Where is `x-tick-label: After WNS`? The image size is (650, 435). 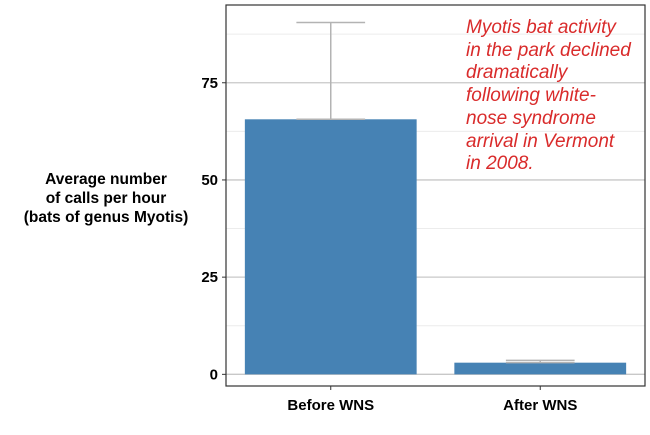 x-tick-label: After WNS is located at coordinates (540, 405).